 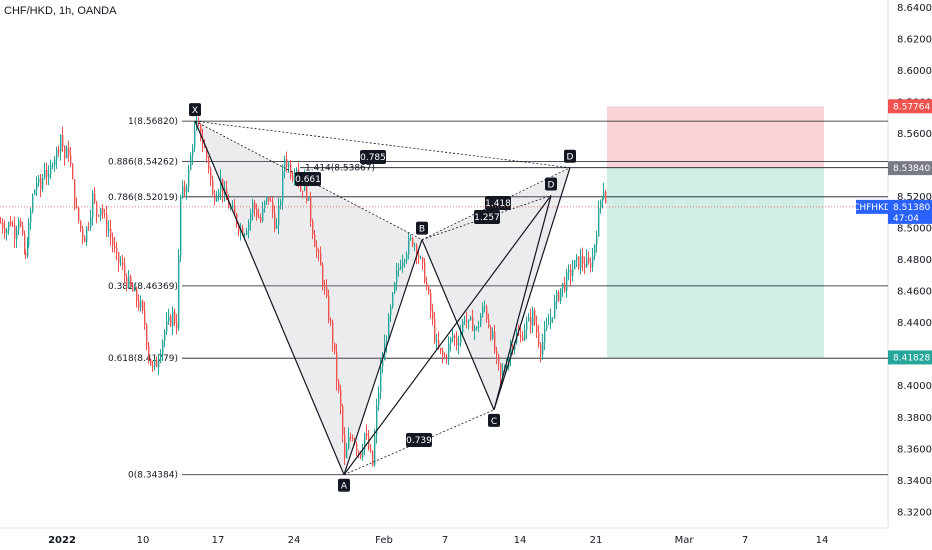 What do you see at coordinates (914, 40) in the screenshot?
I see `price-tick-label: 8.62000` at bounding box center [914, 40].